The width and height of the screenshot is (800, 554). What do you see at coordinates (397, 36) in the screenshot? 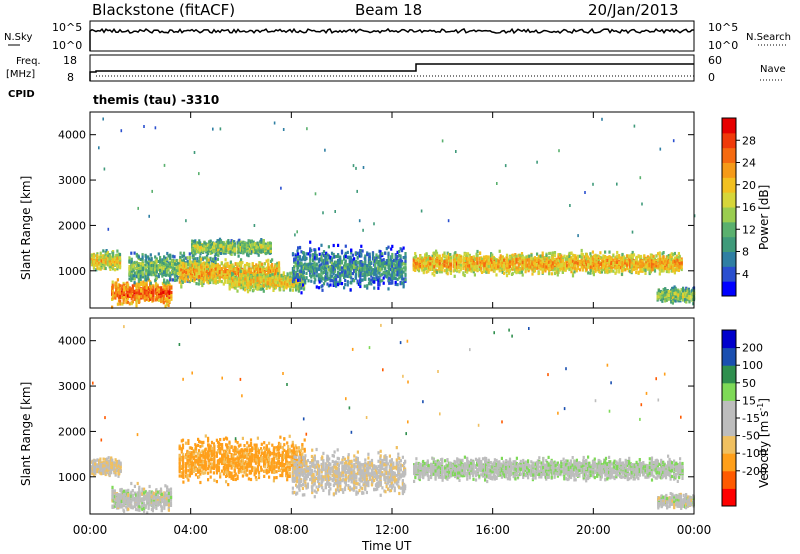
I see `noise-panel: N.Sky 10^5 10^0 10^5 10^0 N.Search` at bounding box center [397, 36].